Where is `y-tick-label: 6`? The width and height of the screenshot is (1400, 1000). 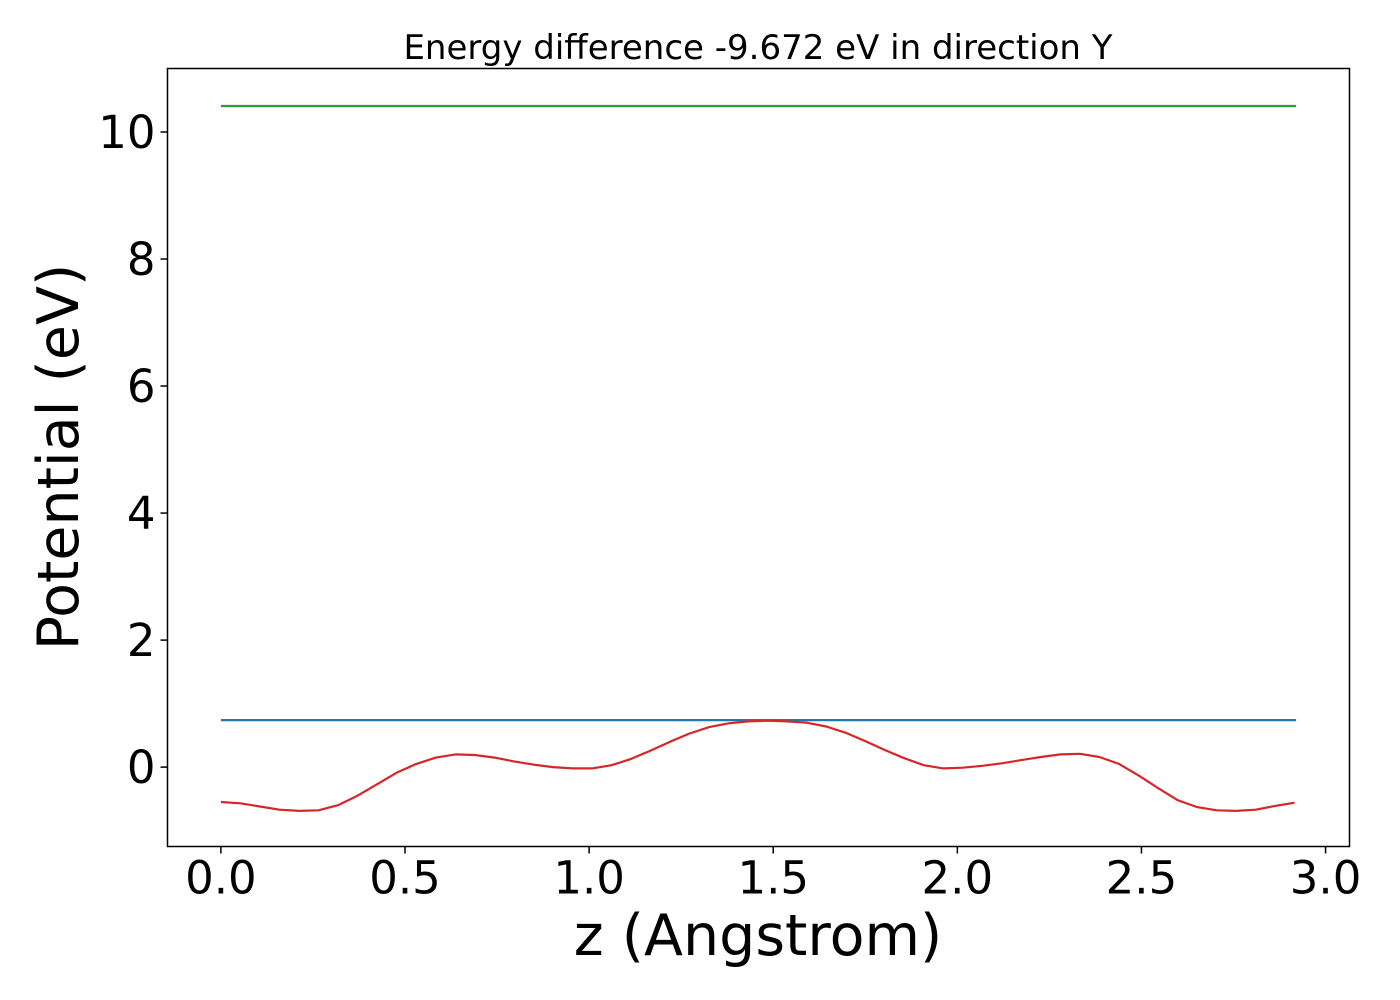 y-tick-label: 6 is located at coordinates (141, 386).